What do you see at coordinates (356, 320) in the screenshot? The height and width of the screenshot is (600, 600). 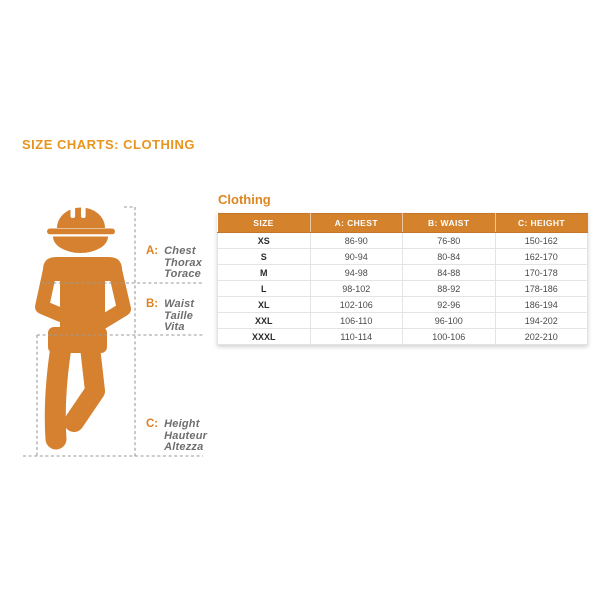 I see `cell-chest: 106-110` at bounding box center [356, 320].